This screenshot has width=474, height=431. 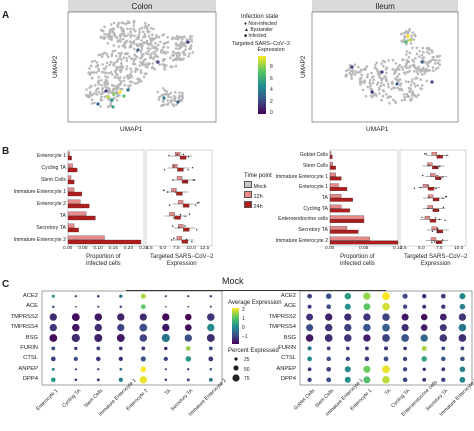 I want to click on gene-label: CTSL, so click(x=30, y=358).